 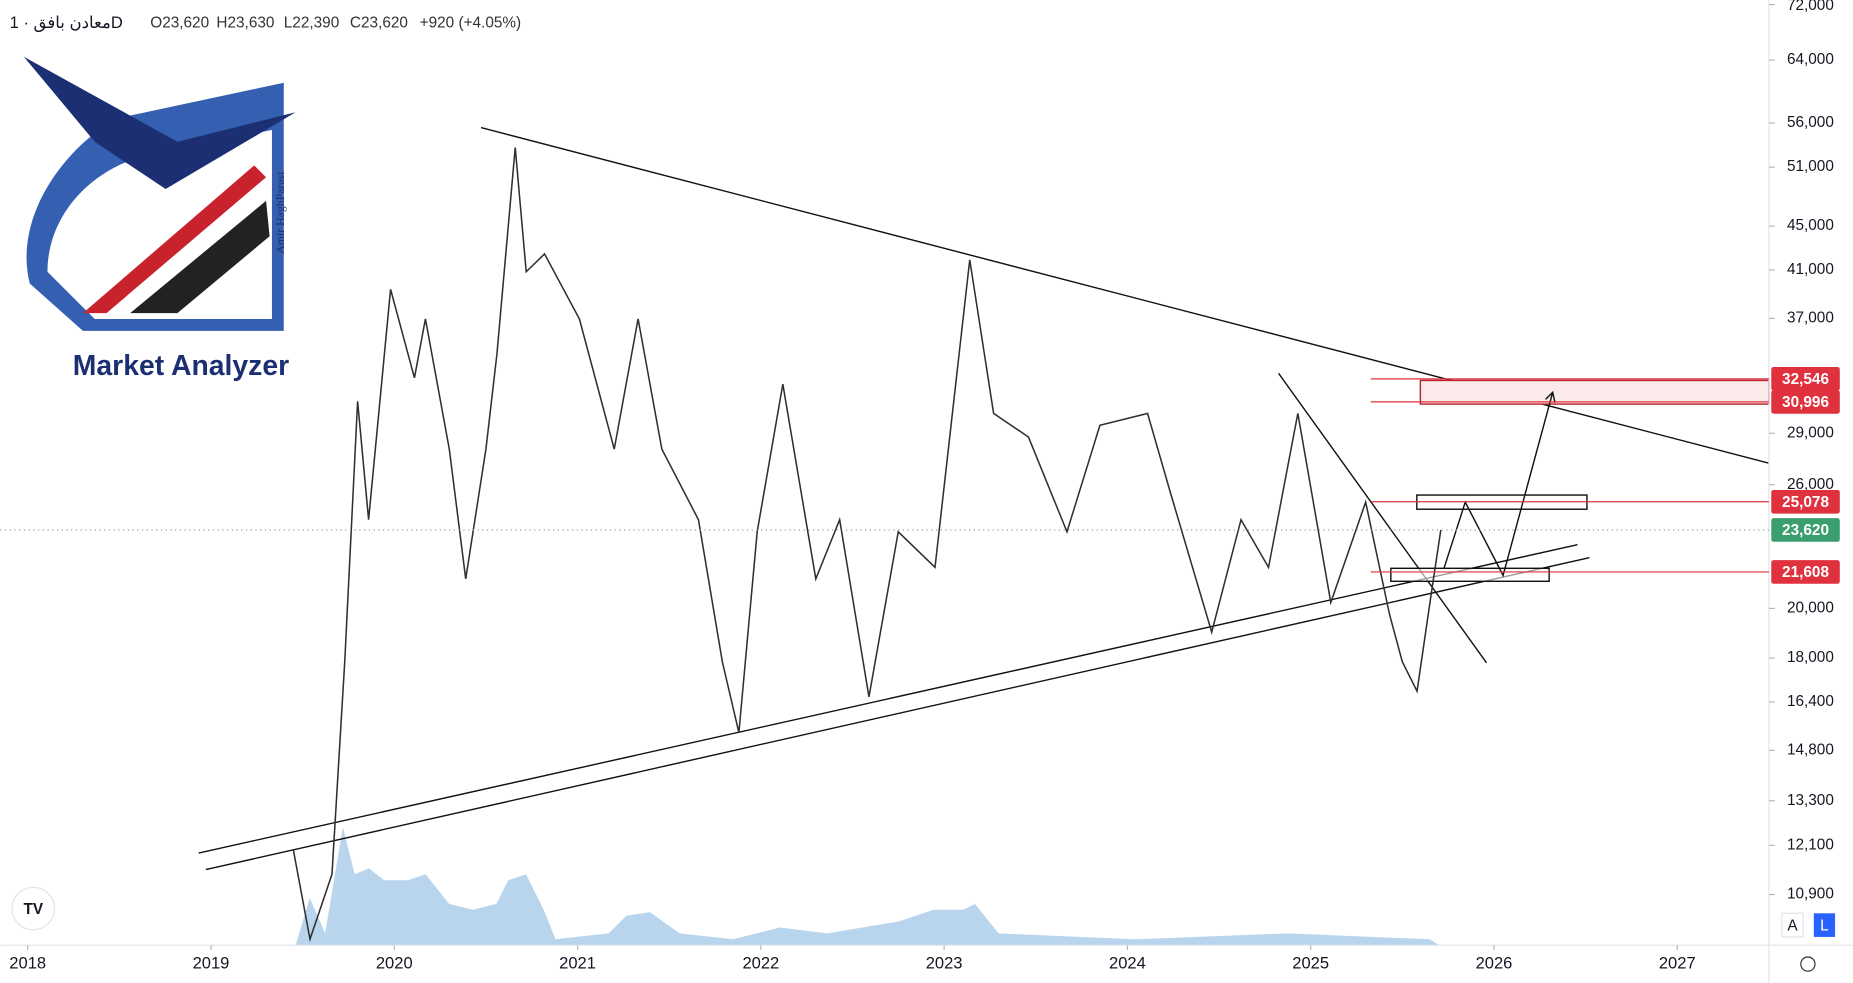 What do you see at coordinates (394, 962) in the screenshot?
I see `x-tick-label: 2020` at bounding box center [394, 962].